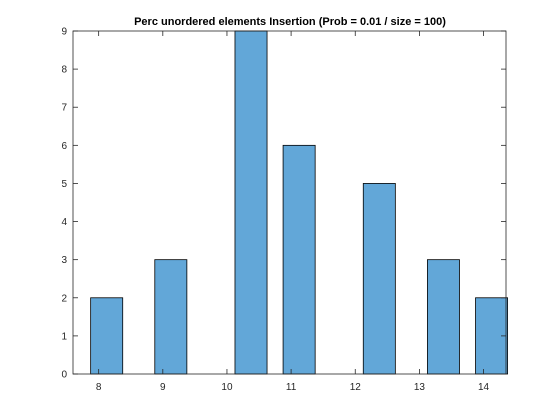  Describe the element at coordinates (64, 70) in the screenshot. I see `y-tick-label: 8` at that location.